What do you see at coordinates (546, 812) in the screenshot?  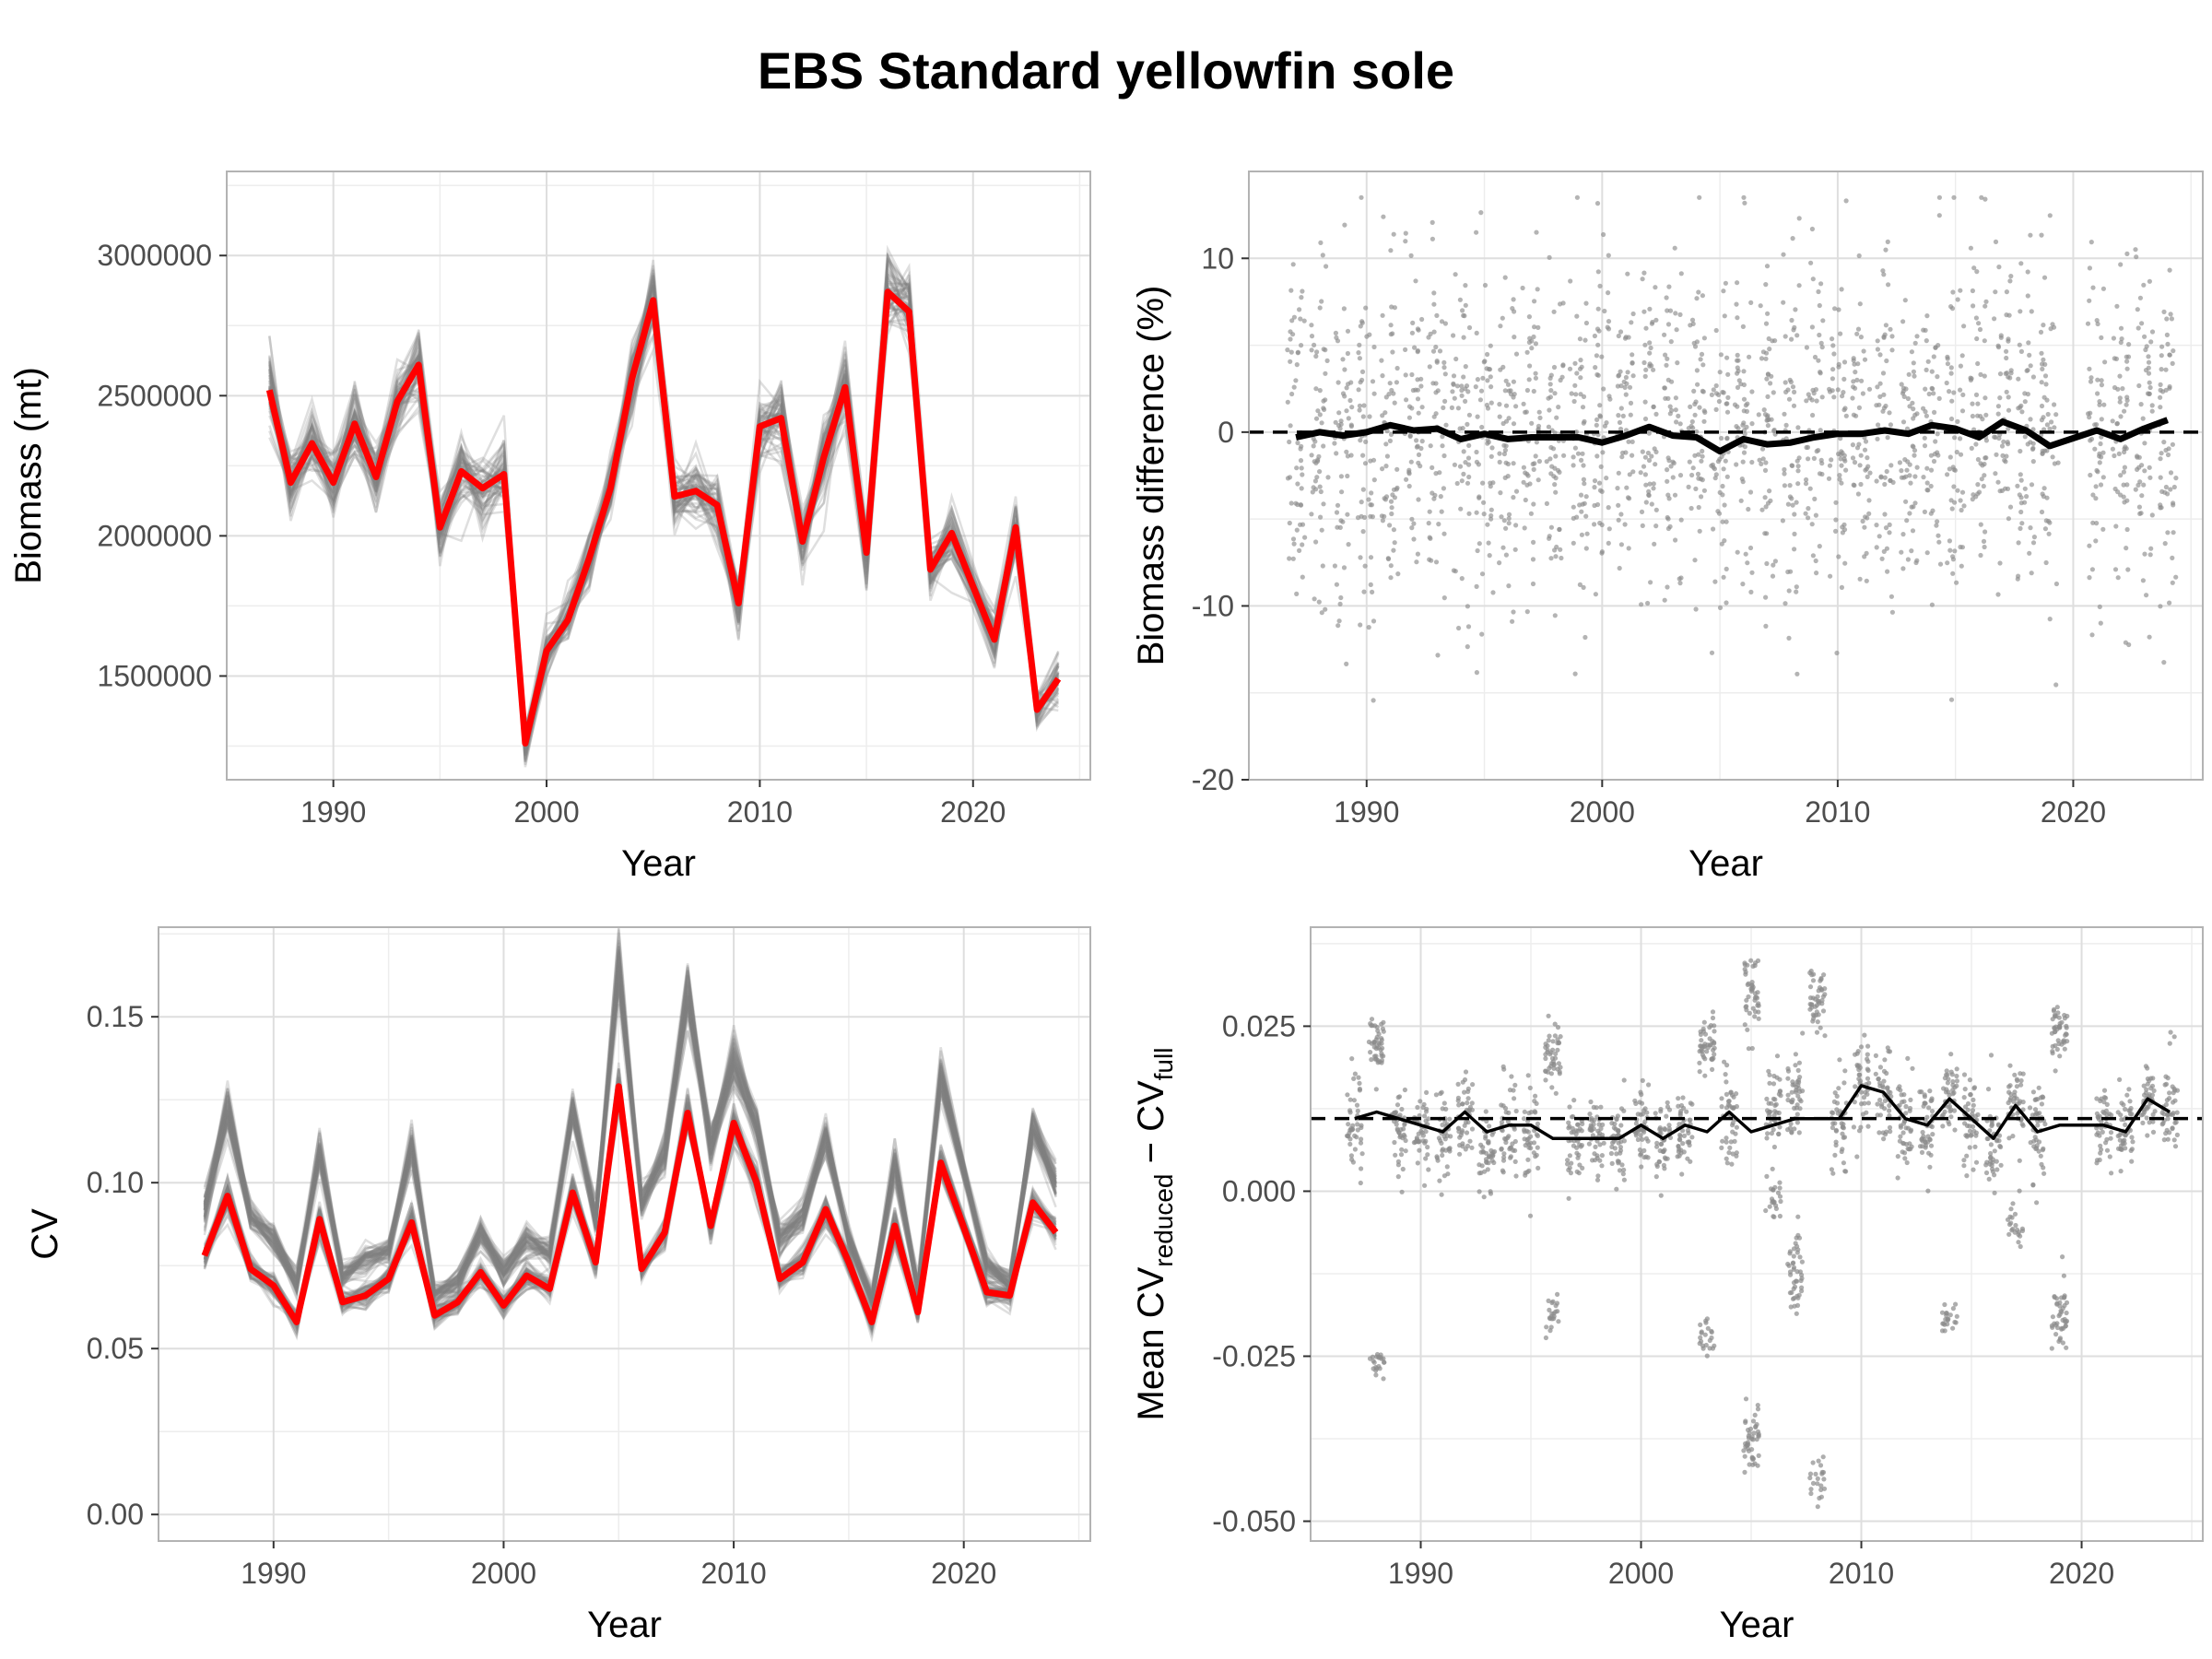 I see `x-tick-label: 2000` at bounding box center [546, 812].